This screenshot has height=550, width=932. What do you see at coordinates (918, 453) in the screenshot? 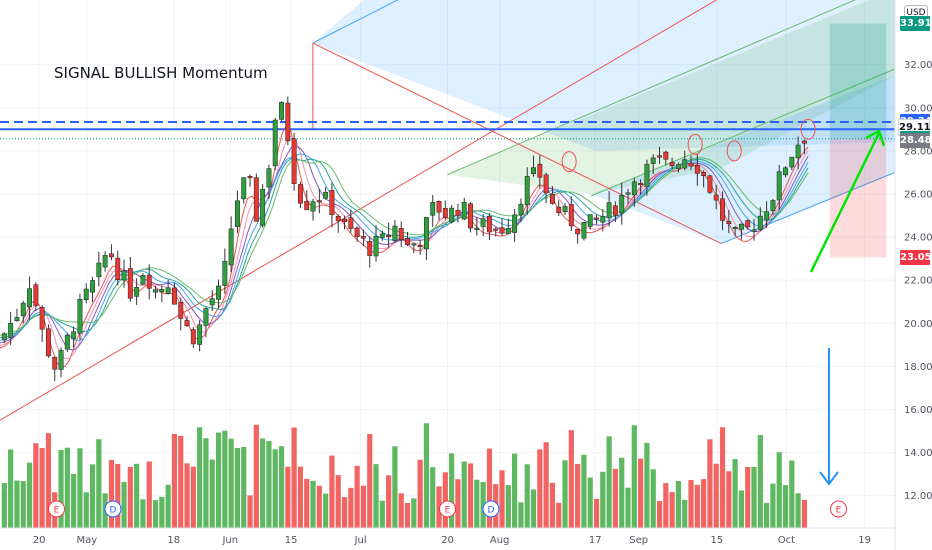
I see `price-tick-label: 14.00` at bounding box center [918, 453].